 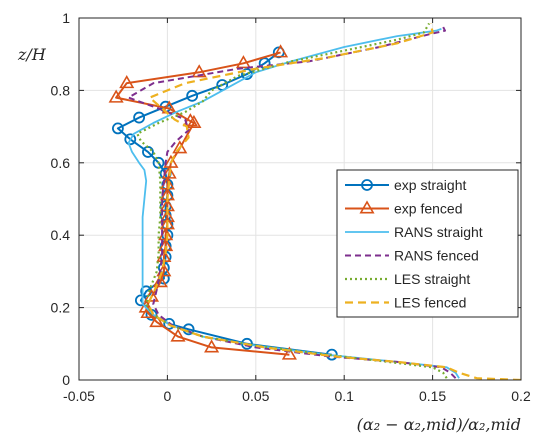 What do you see at coordinates (521, 396) in the screenshot?
I see `x-tick-label: 0.2` at bounding box center [521, 396].